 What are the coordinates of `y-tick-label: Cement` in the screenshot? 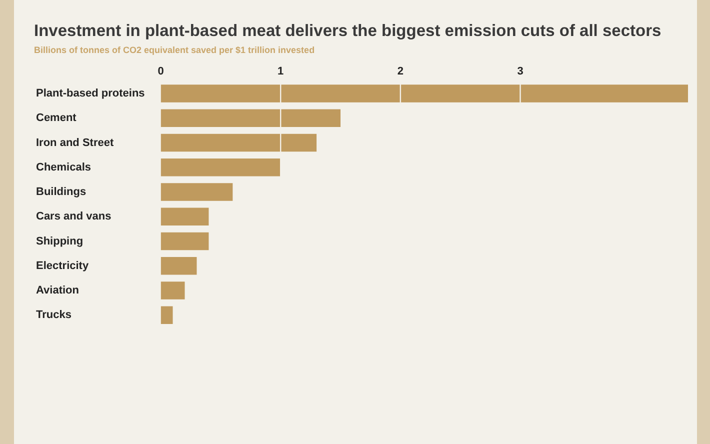 It's located at (56, 118).